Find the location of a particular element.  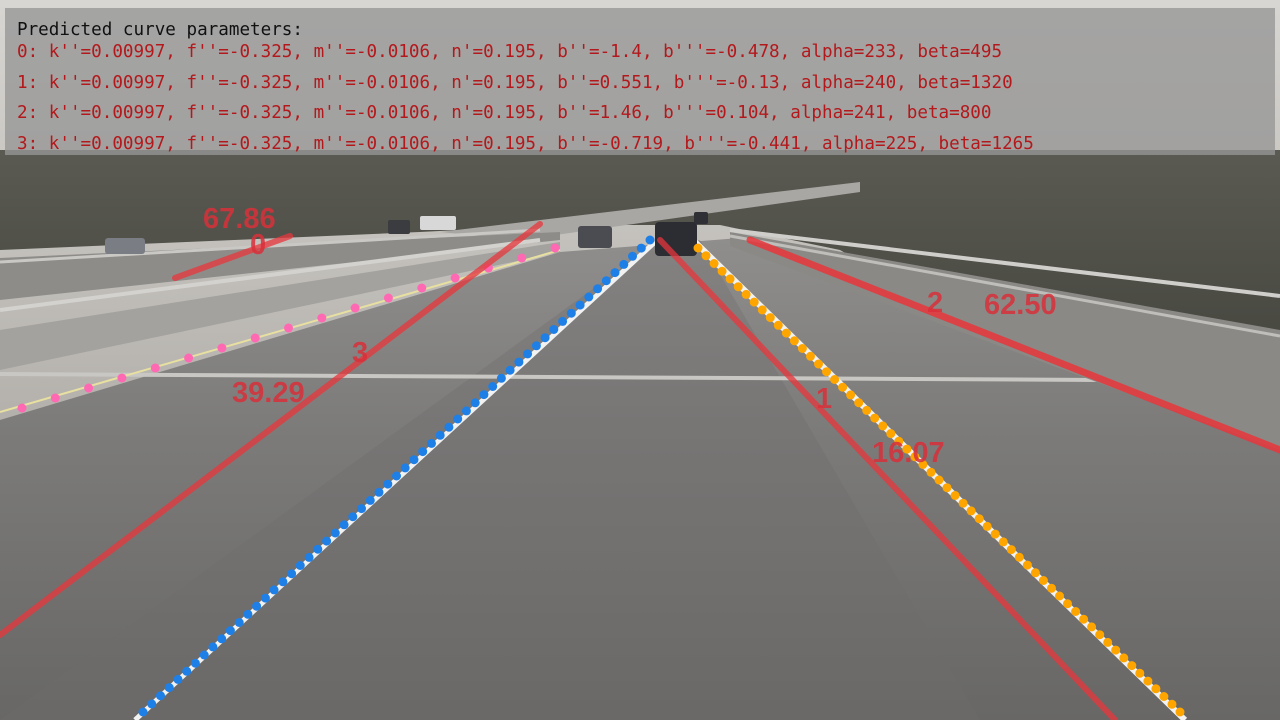

vehicle-left-lane is located at coordinates (595, 237).